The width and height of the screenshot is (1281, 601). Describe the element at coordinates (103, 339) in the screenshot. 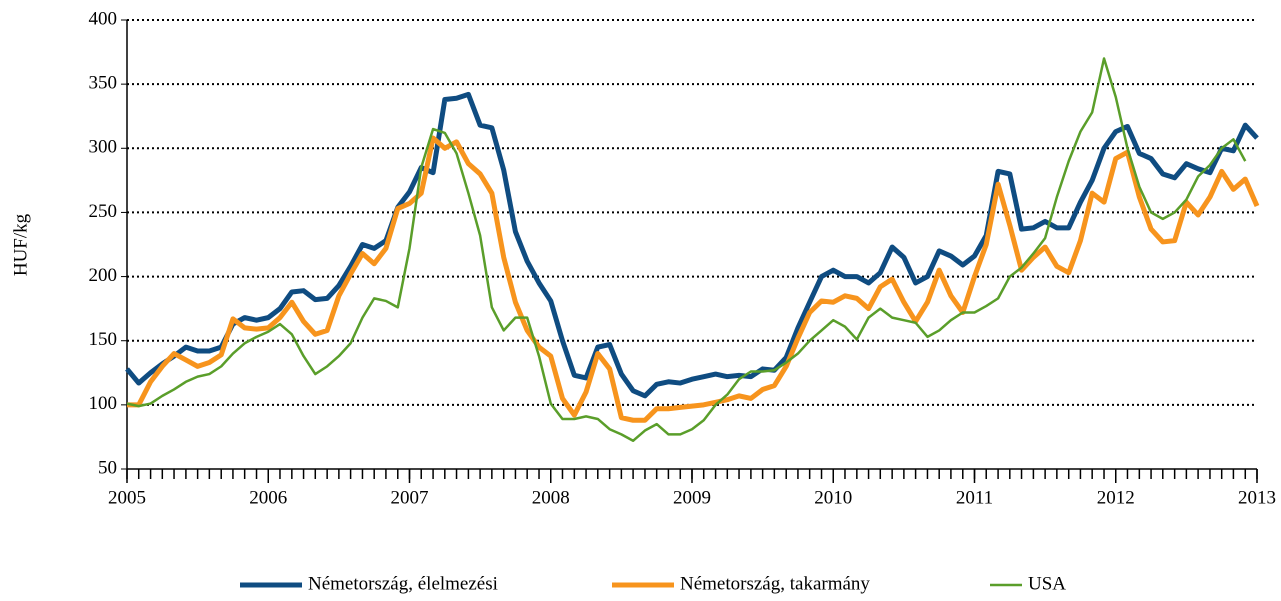

I see `y-tick-label: 150` at that location.